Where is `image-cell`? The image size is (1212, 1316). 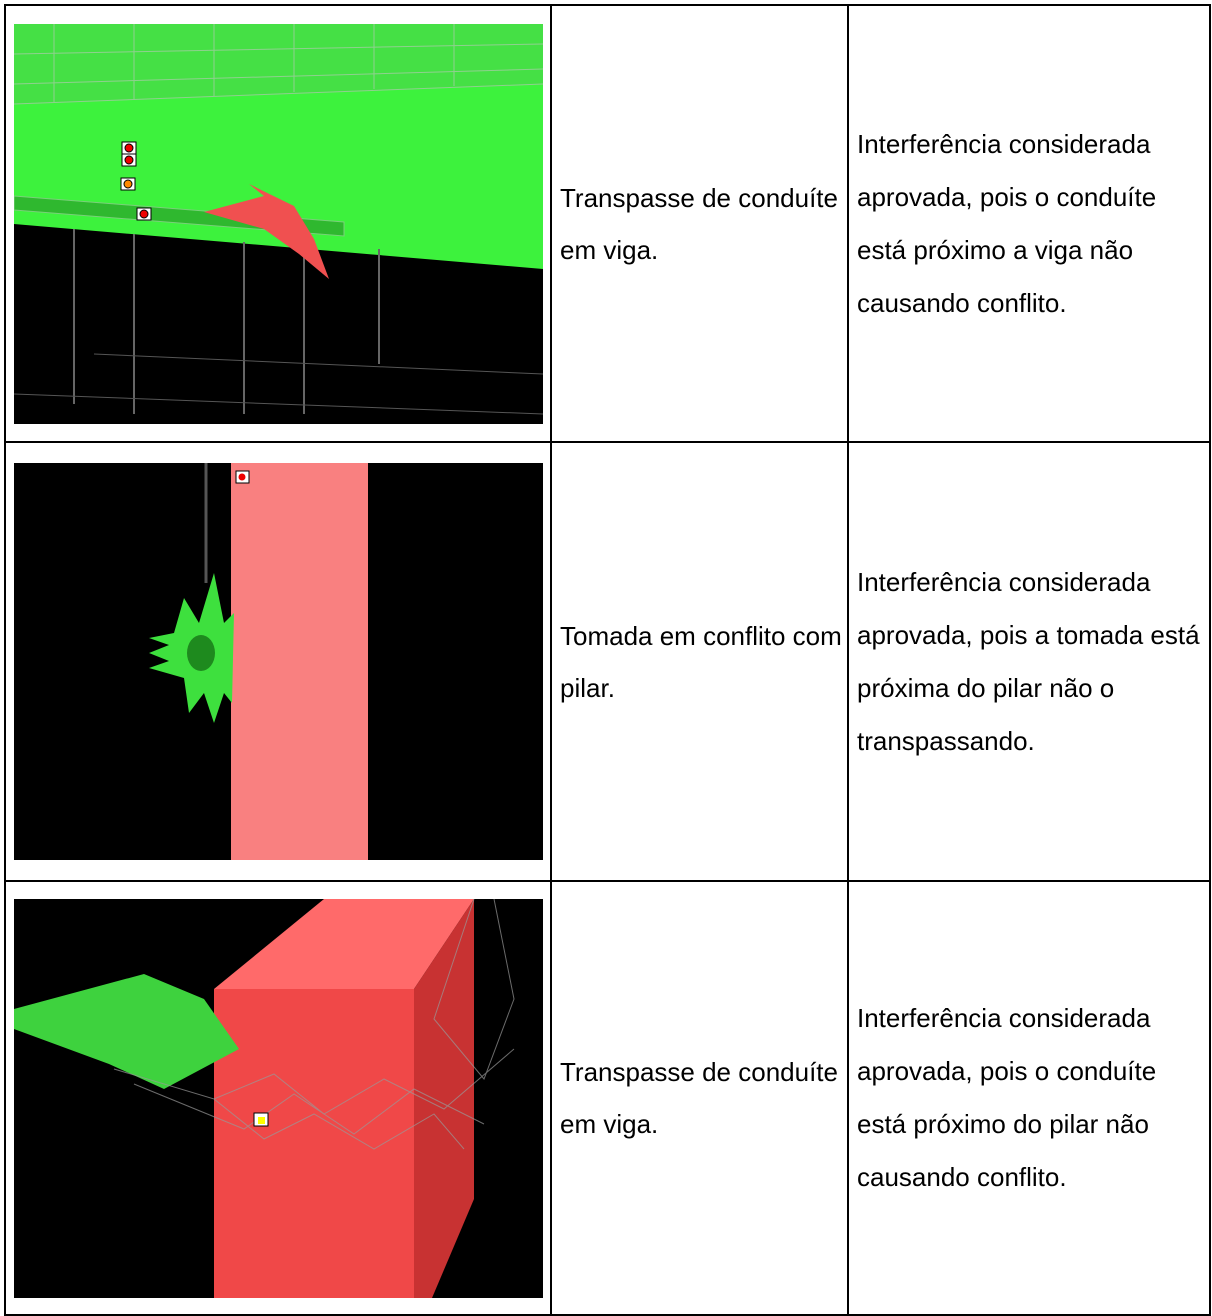
image-cell is located at coordinates (278, 1098).